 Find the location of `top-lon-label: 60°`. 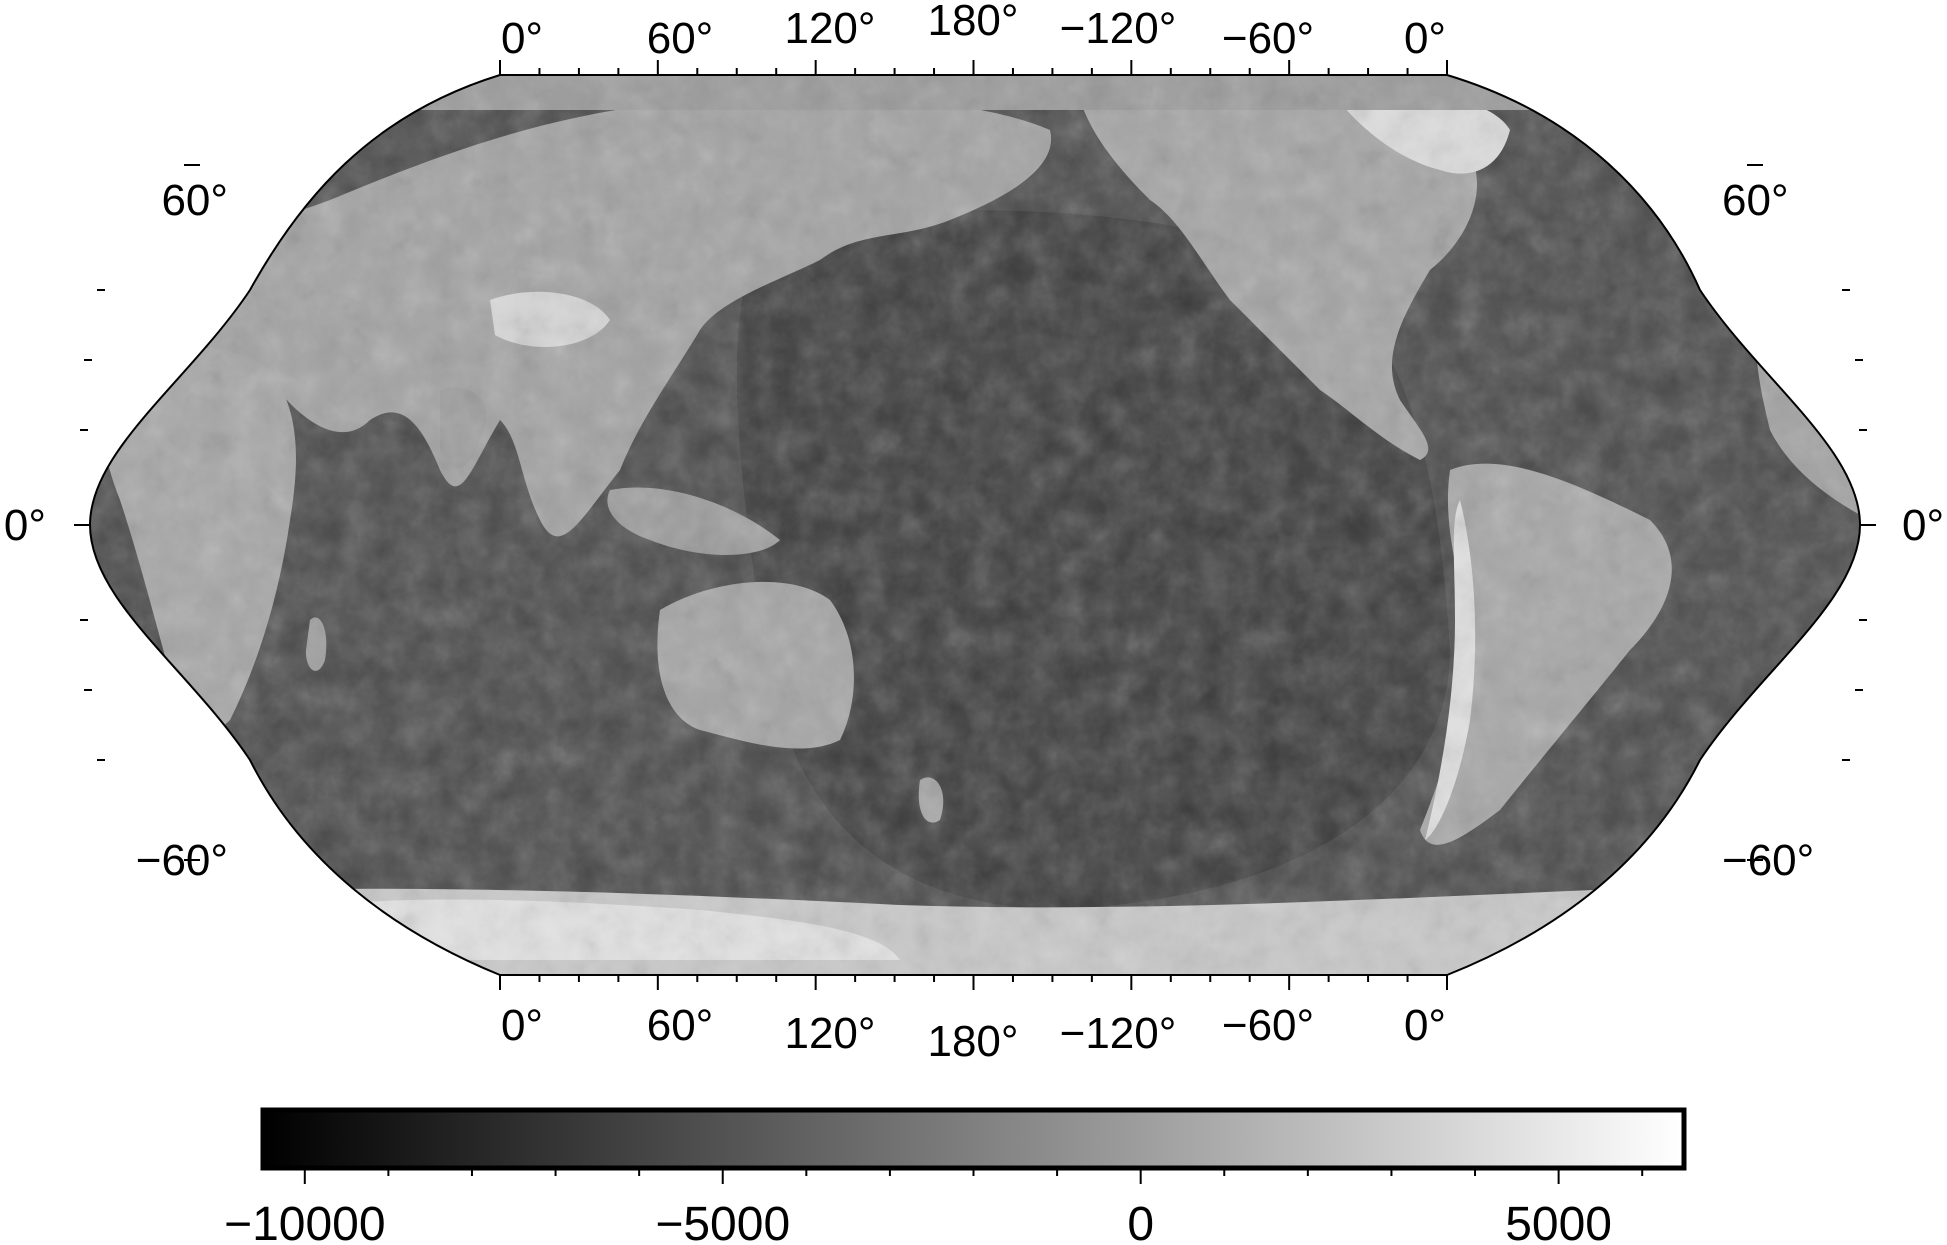

top-lon-label: 60° is located at coordinates (680, 38).